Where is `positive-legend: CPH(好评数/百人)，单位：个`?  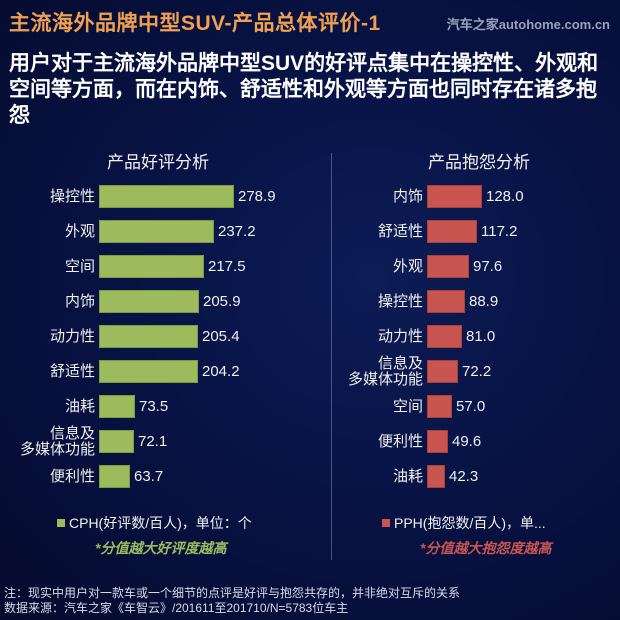
positive-legend: CPH(好评数/百人)，单位：个 is located at coordinates (154, 523).